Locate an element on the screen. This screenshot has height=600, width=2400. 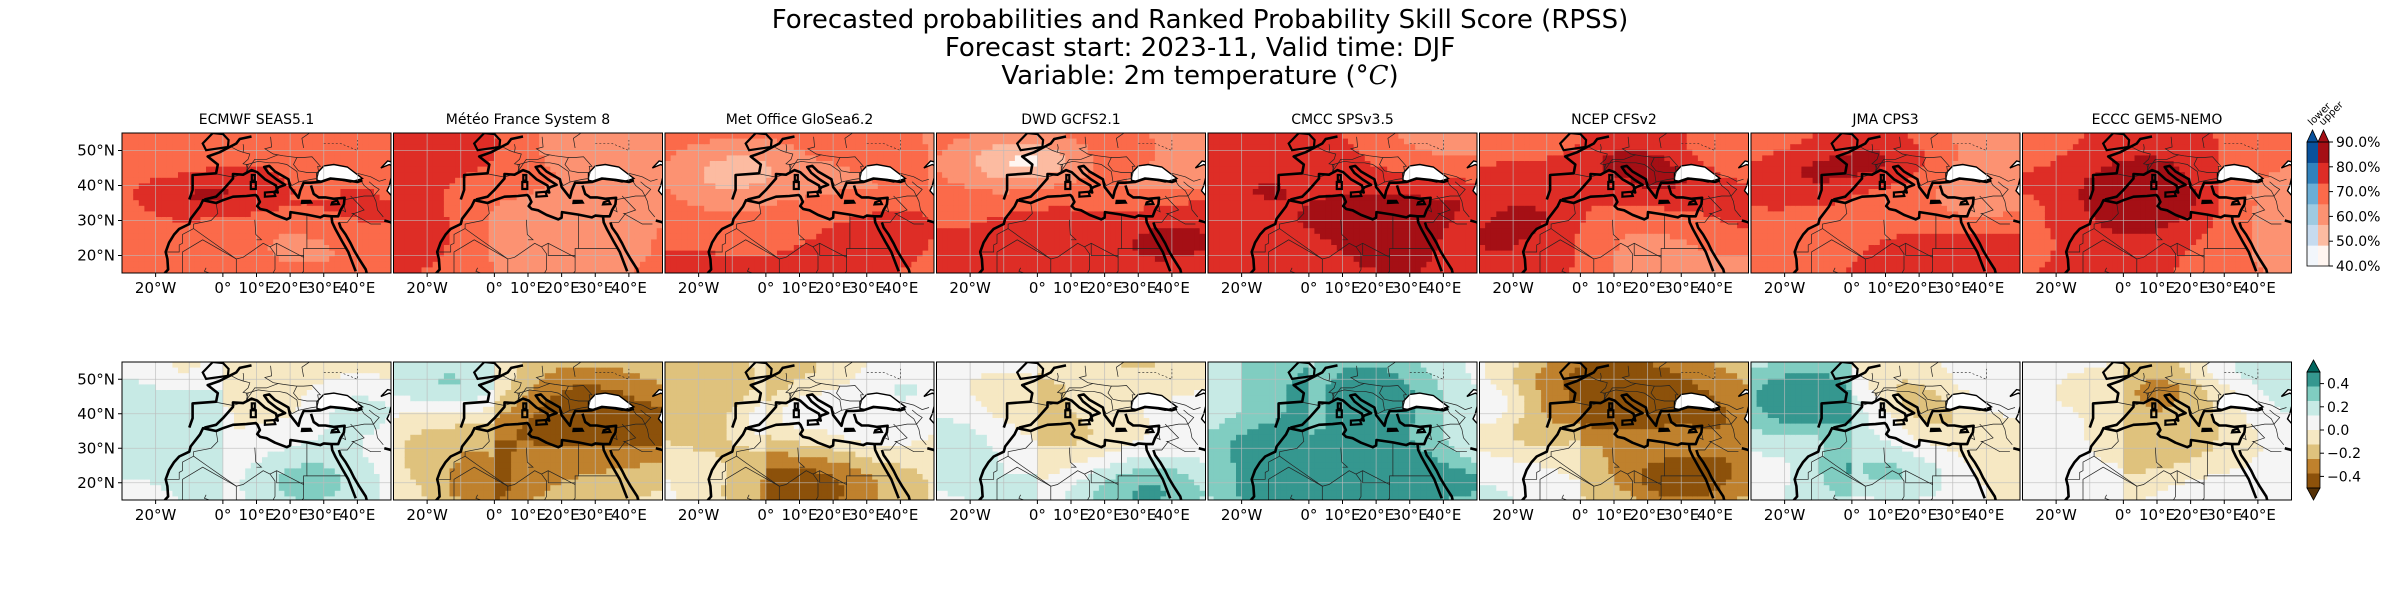
colorbar-upper-segment is located at coordinates (2323, 235).